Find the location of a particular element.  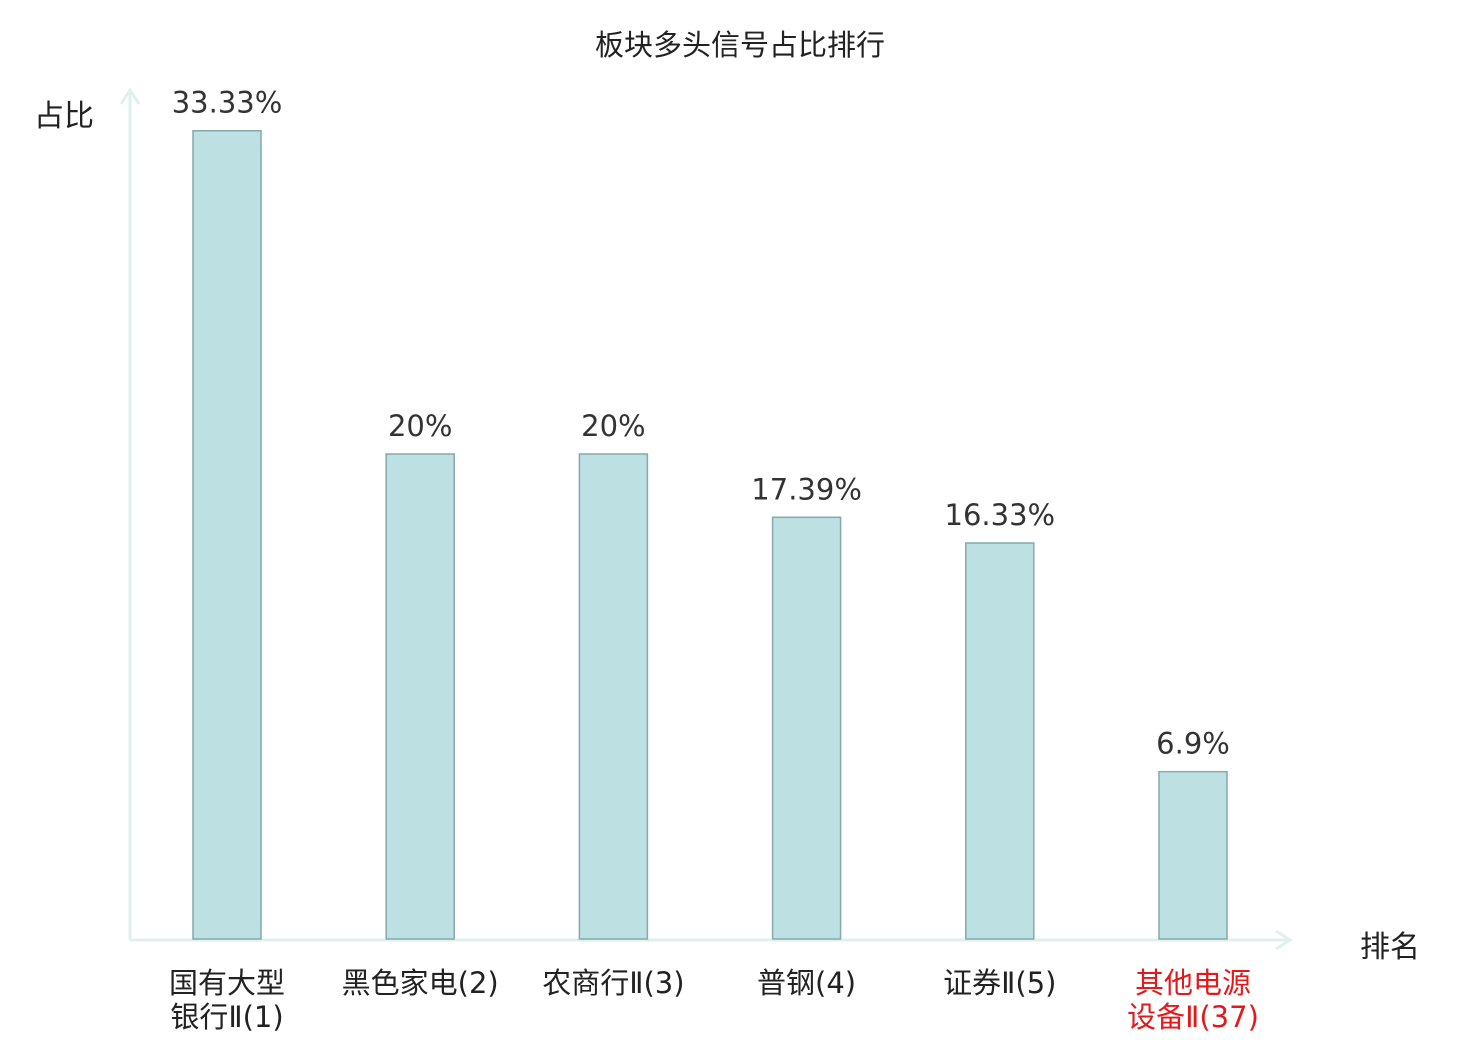

x-tick-label: 普钢(4) is located at coordinates (806, 983).